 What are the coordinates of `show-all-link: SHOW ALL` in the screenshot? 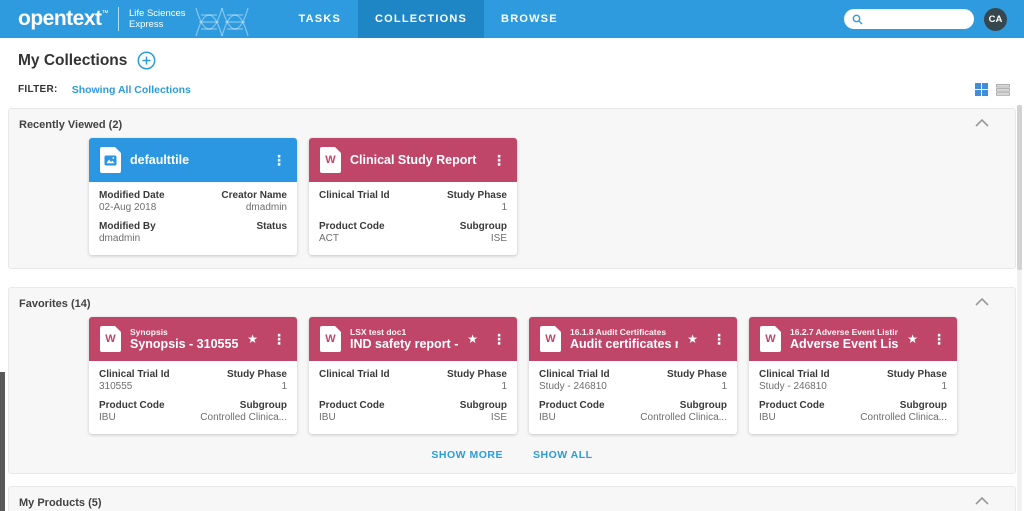 It's located at (562, 455).